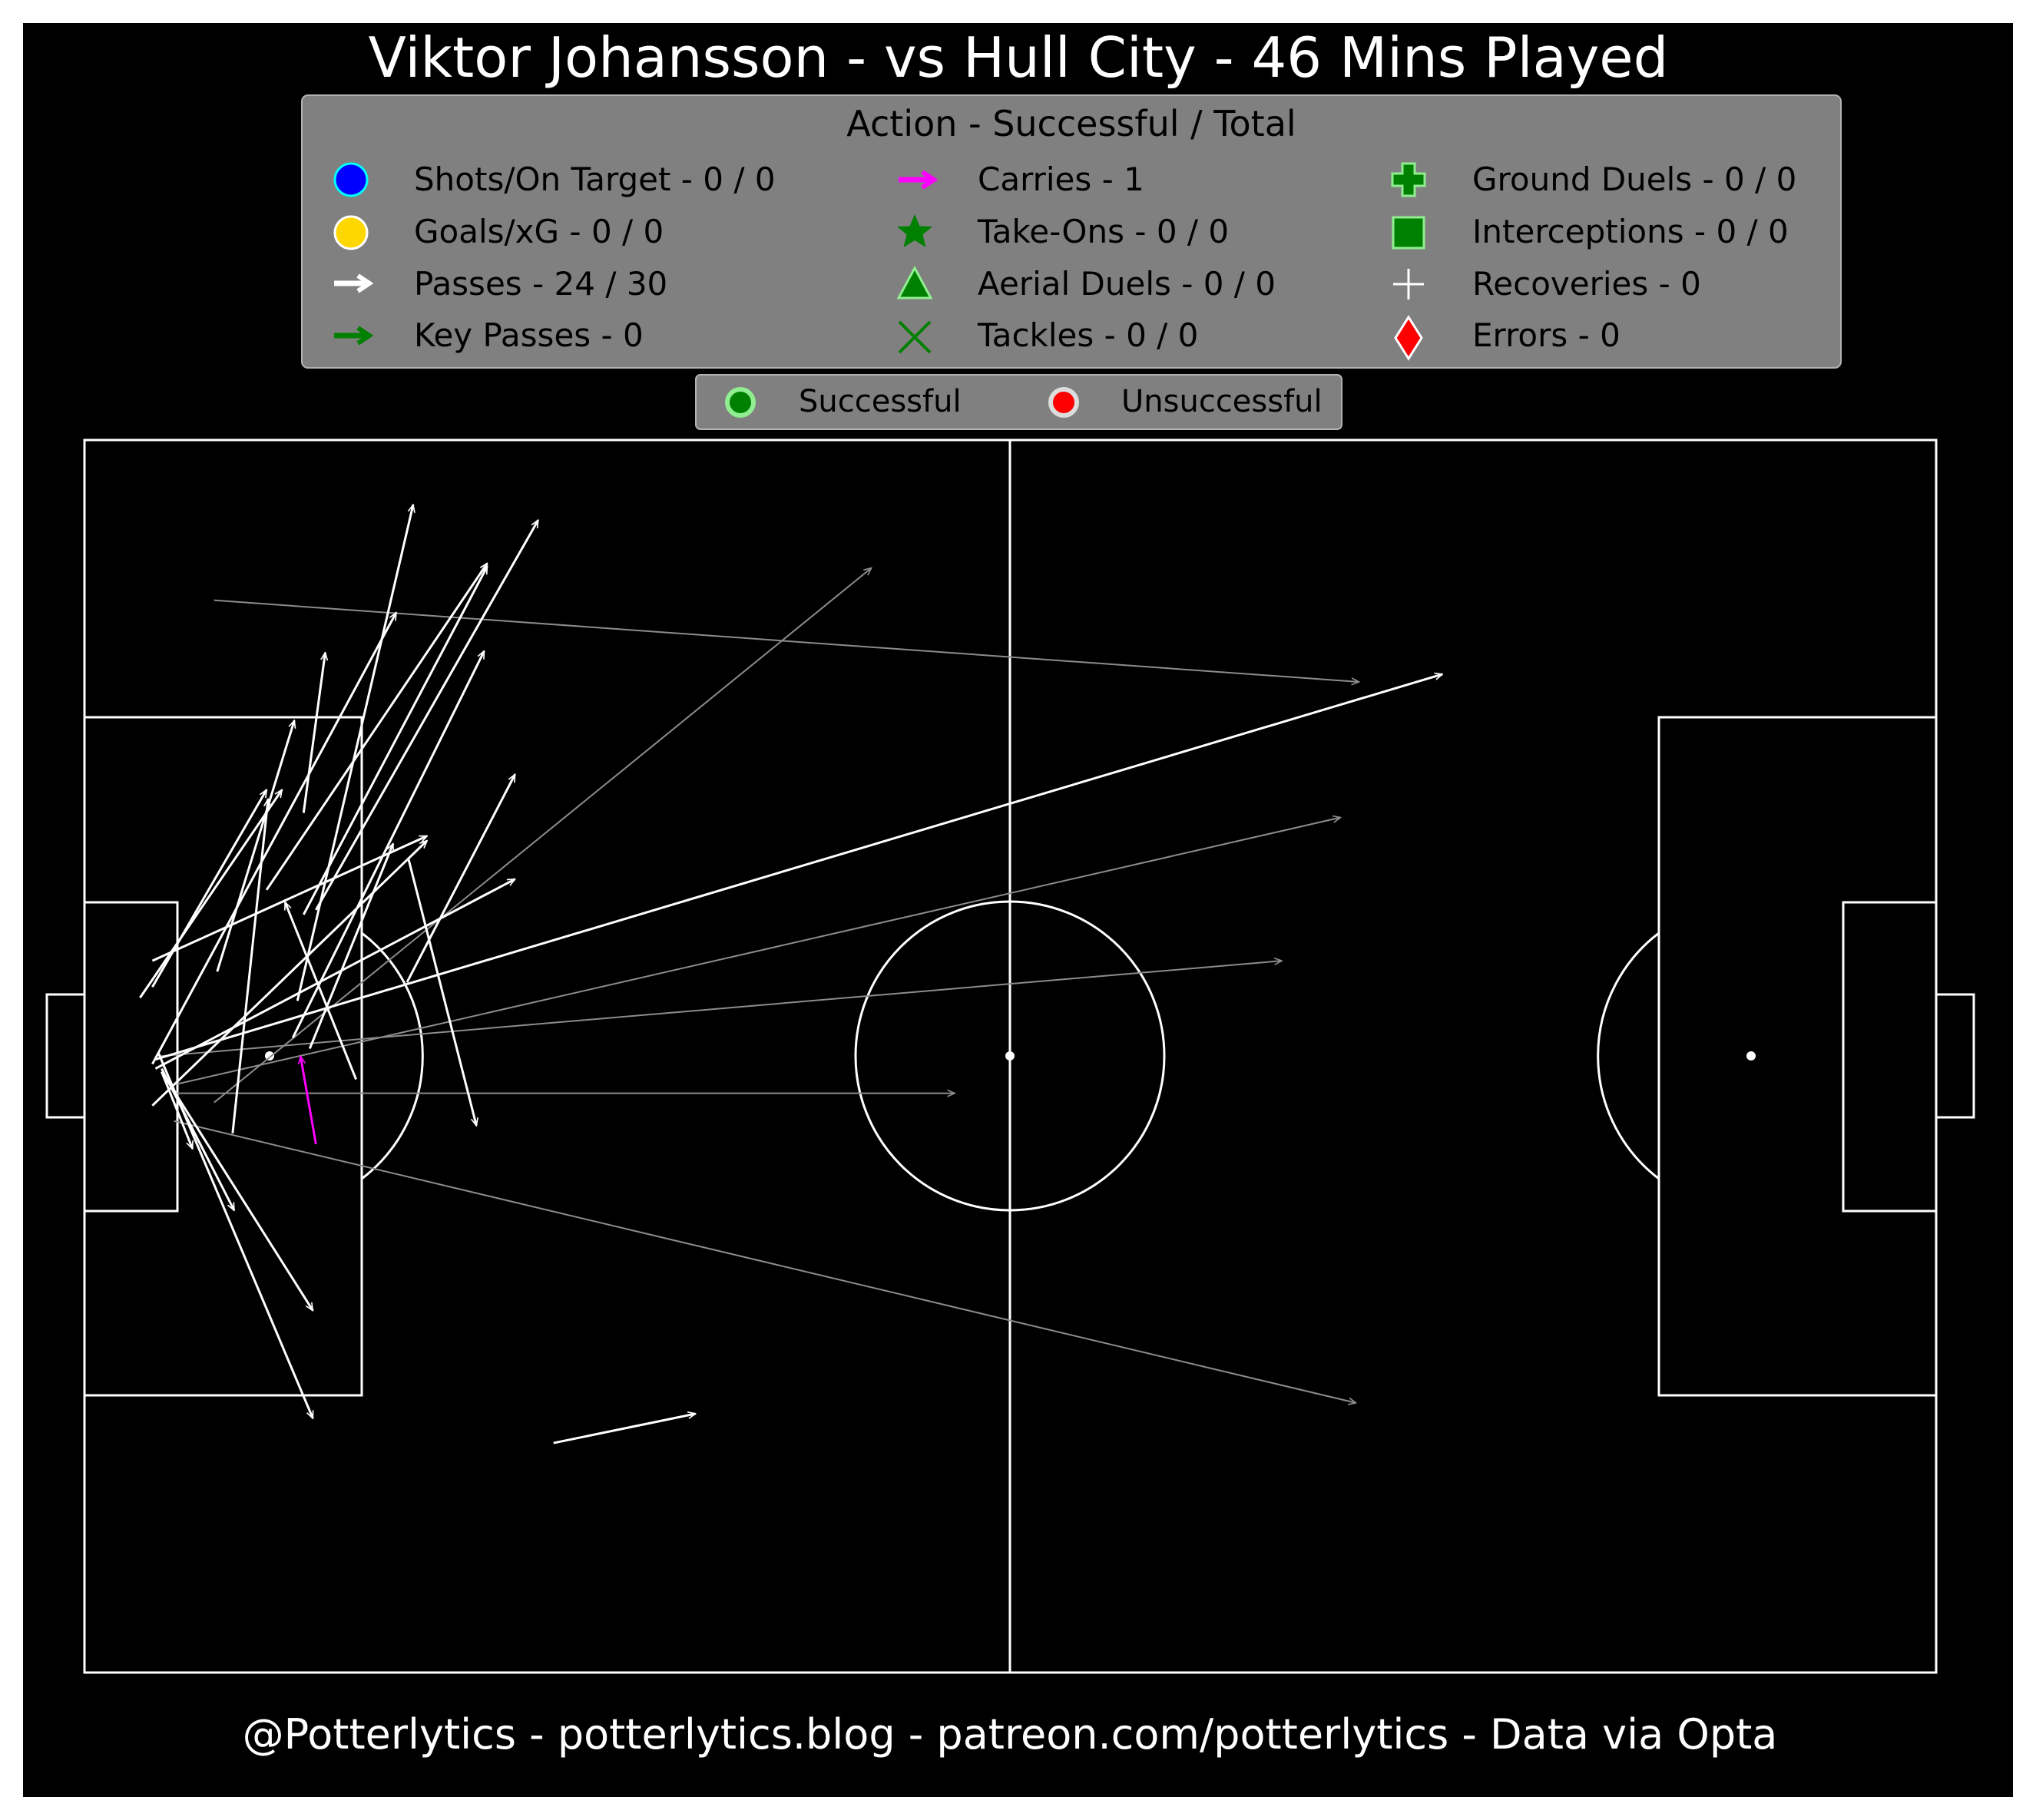  I want to click on legend-item-passes: Passes - 24 / 30, so click(500, 284).